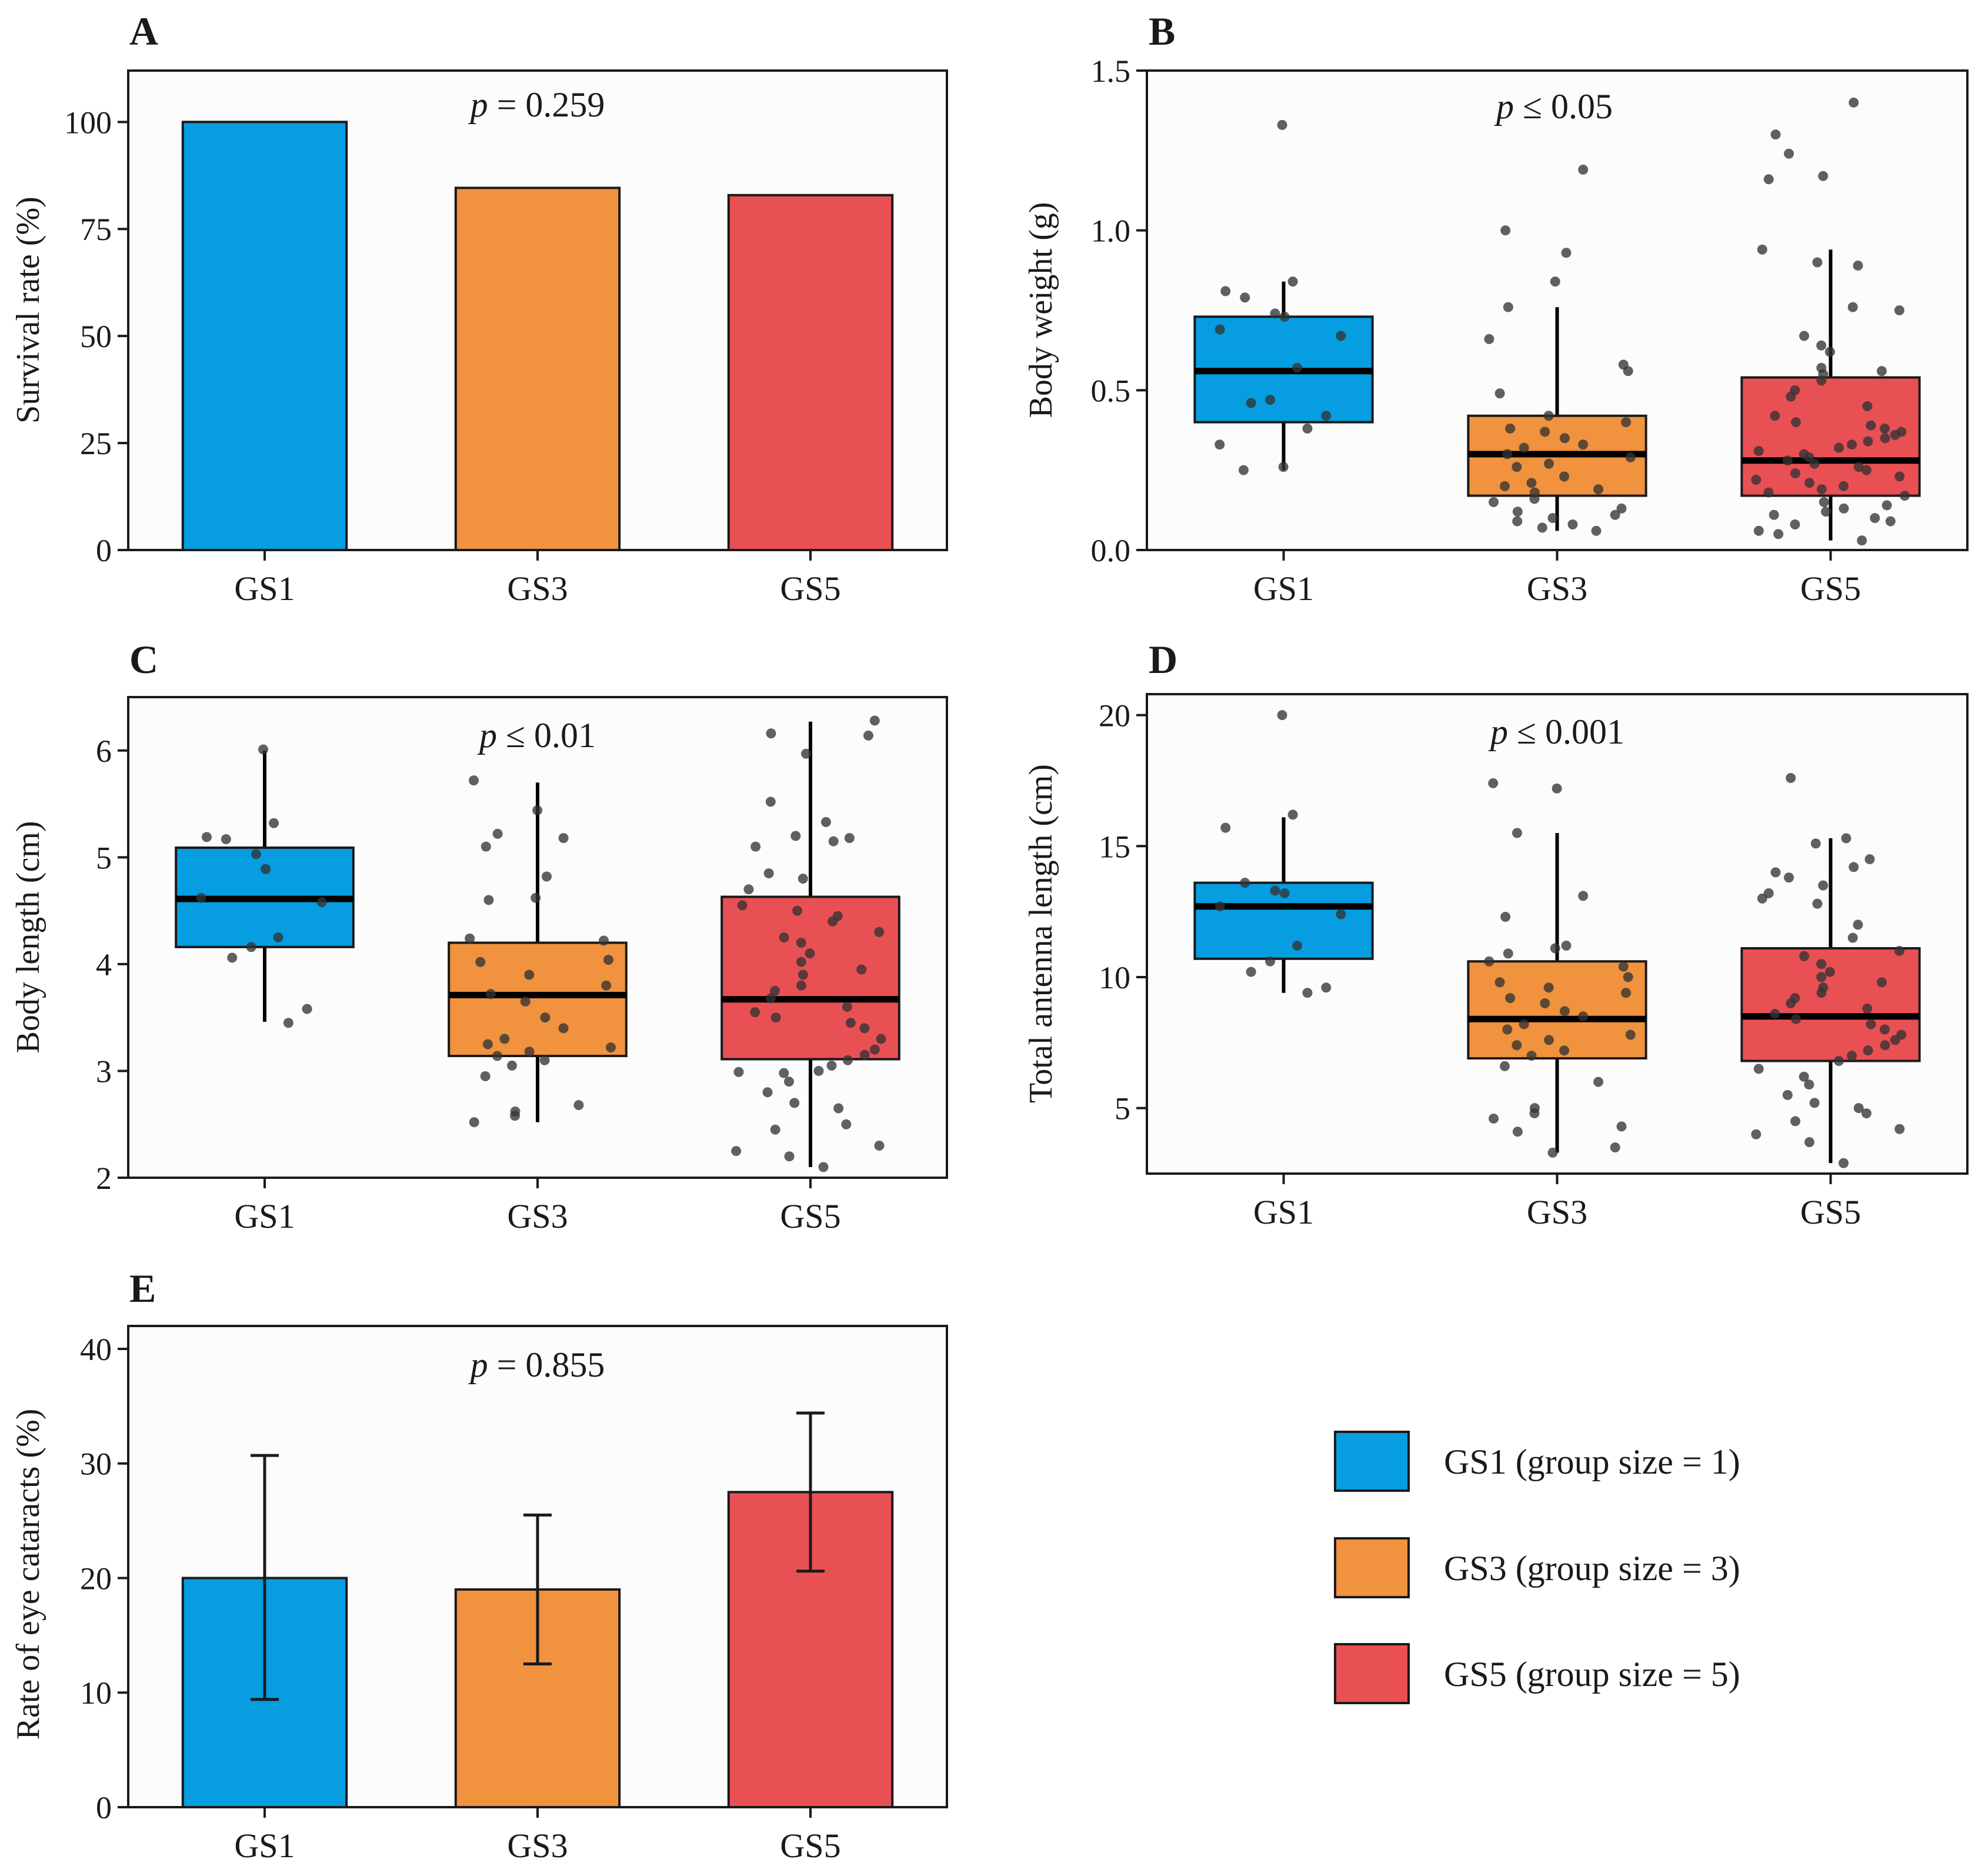 This screenshot has height=1876, width=1985. Describe the element at coordinates (1114, 716) in the screenshot. I see `panel-d-y-tick-label: 20` at that location.